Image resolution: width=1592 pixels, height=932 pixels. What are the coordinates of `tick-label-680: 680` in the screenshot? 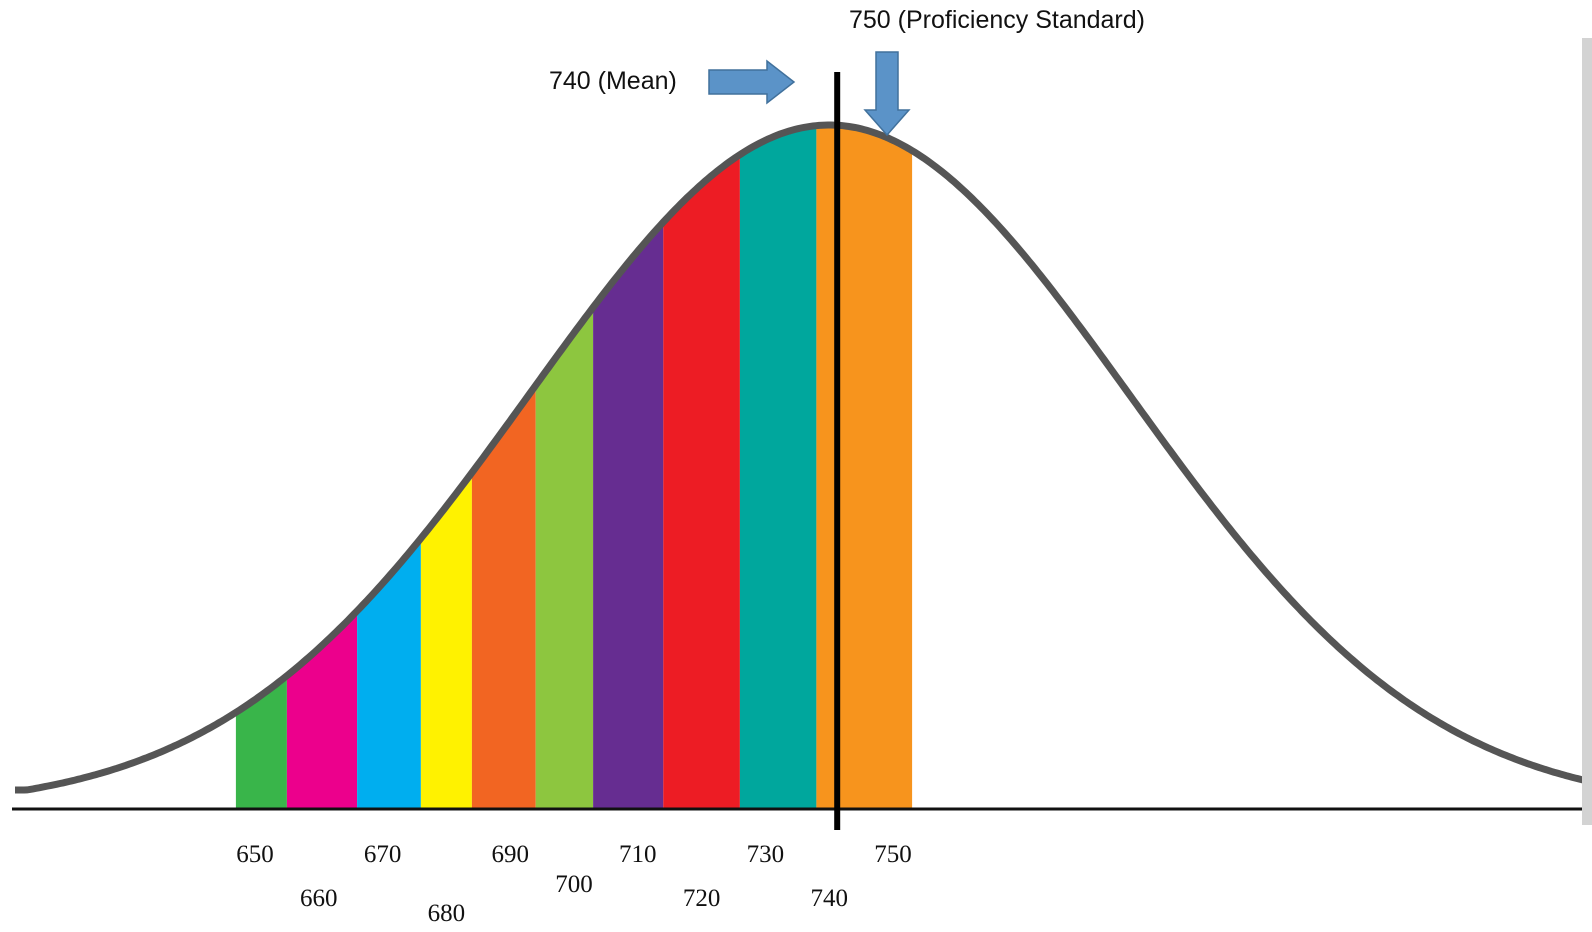 It's located at (447, 913).